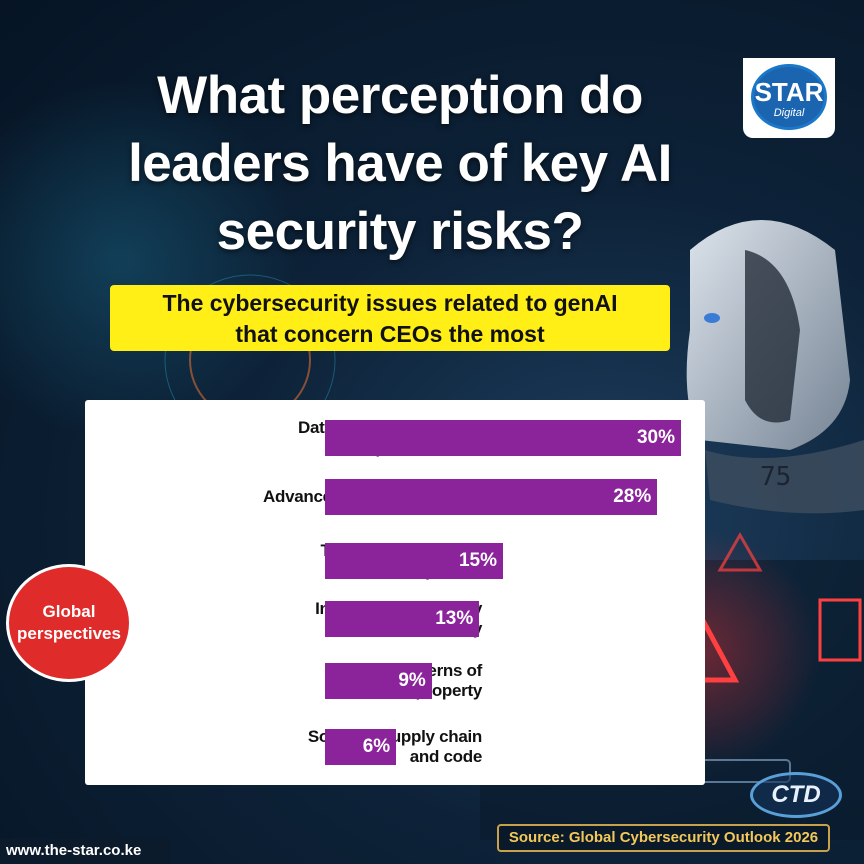 Image resolution: width=864 pixels, height=864 pixels. I want to click on badge-line-1: Global, so click(69, 611).